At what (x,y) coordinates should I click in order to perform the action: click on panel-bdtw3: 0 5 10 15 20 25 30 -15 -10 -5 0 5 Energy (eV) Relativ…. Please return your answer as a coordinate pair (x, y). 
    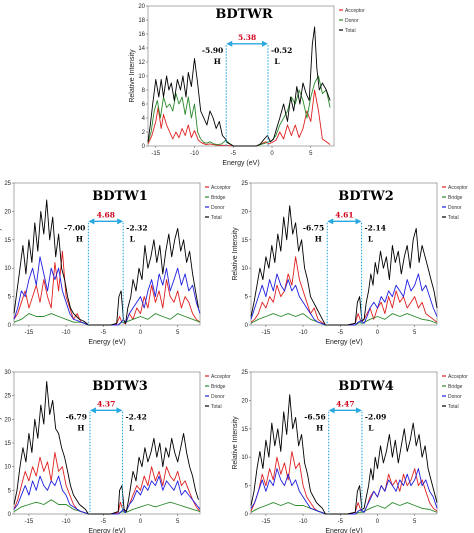
    Looking at the image, I should click on (115, 451).